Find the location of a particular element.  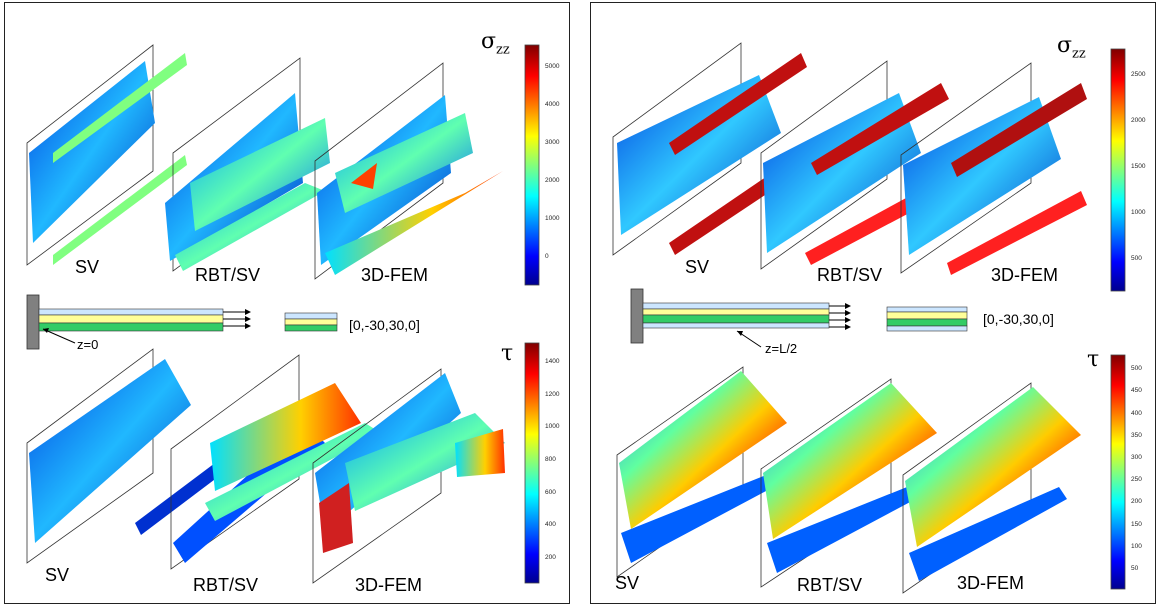

right-top-label-sv: SV is located at coordinates (697, 267).